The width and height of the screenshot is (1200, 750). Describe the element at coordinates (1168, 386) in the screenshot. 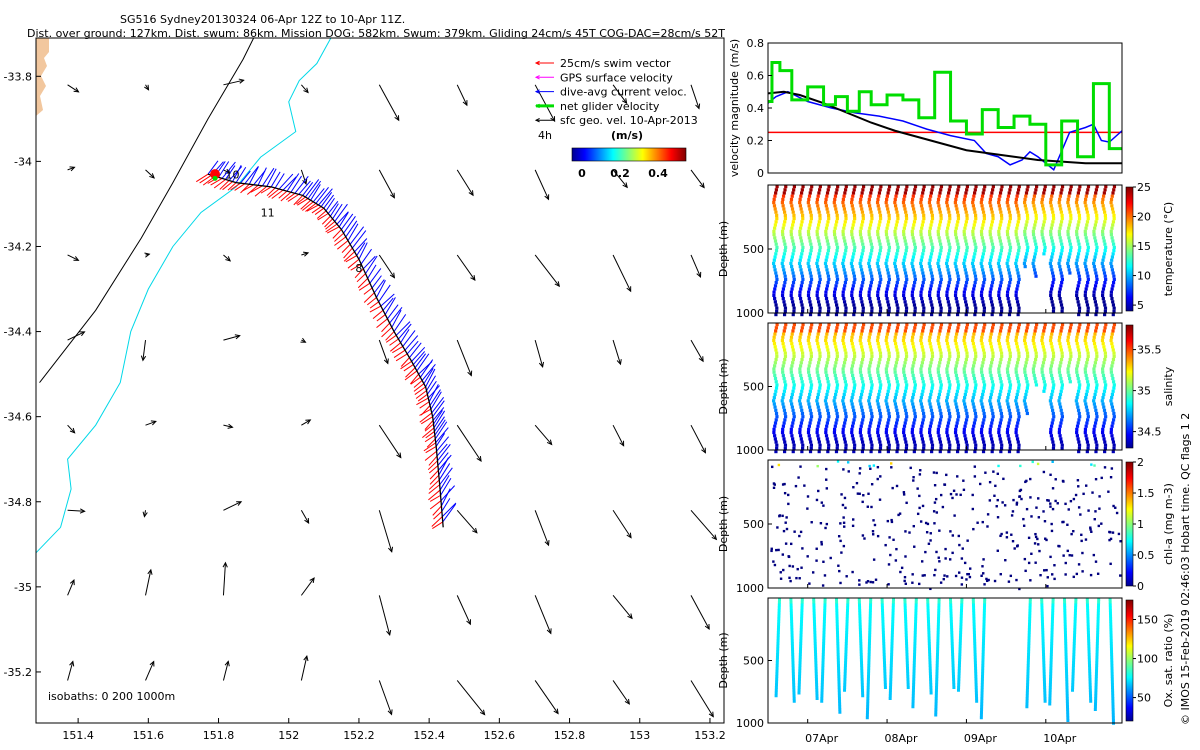

I see `salinity-colorbar-label: salinity` at that location.